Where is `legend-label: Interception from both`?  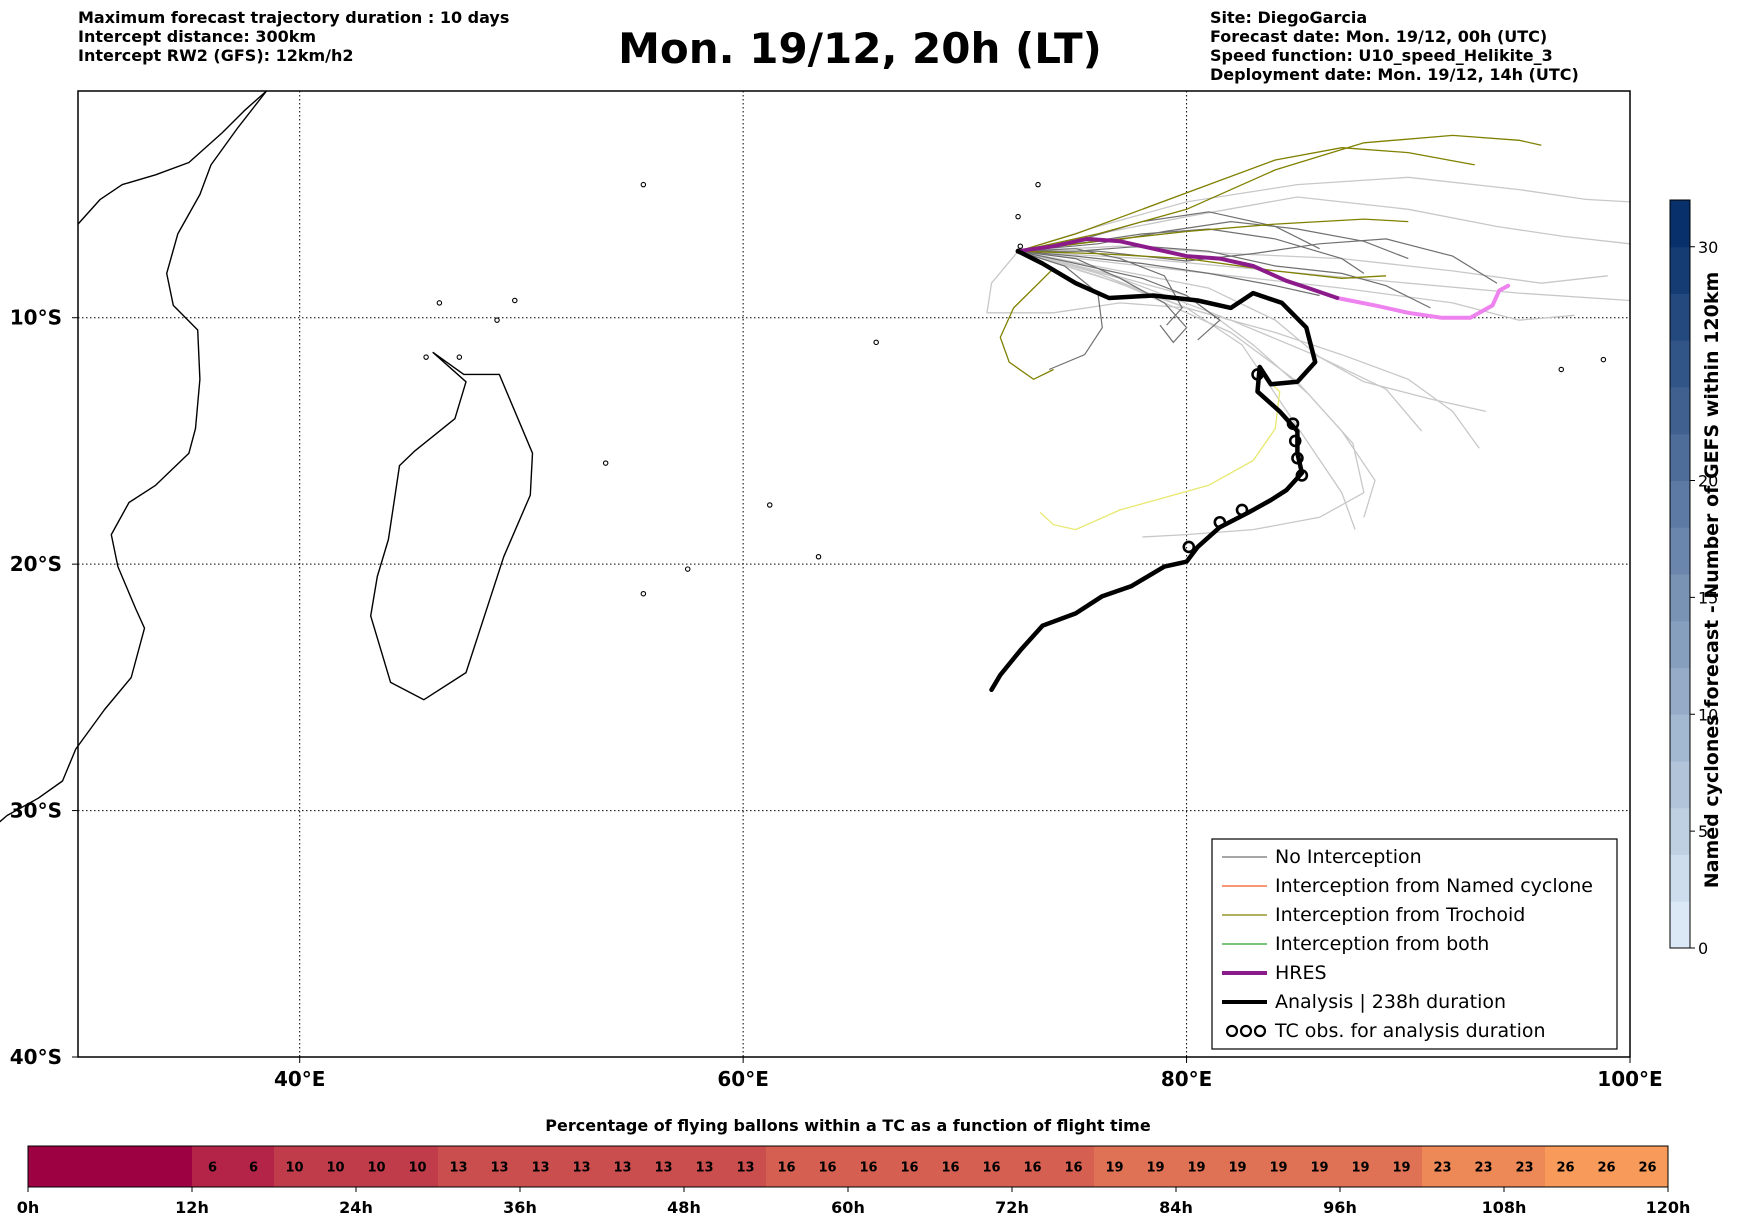 legend-label: Interception from both is located at coordinates (1382, 944).